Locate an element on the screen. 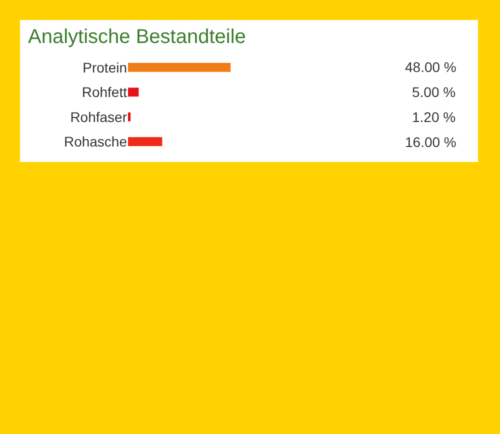  data-label: 16.00 % is located at coordinates (430, 142).